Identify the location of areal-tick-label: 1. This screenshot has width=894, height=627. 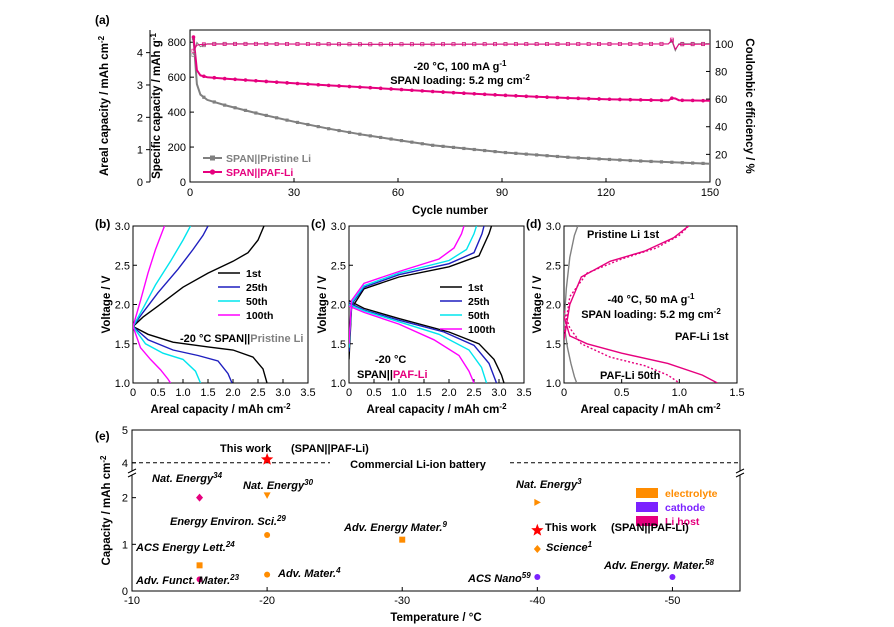
(140, 151).